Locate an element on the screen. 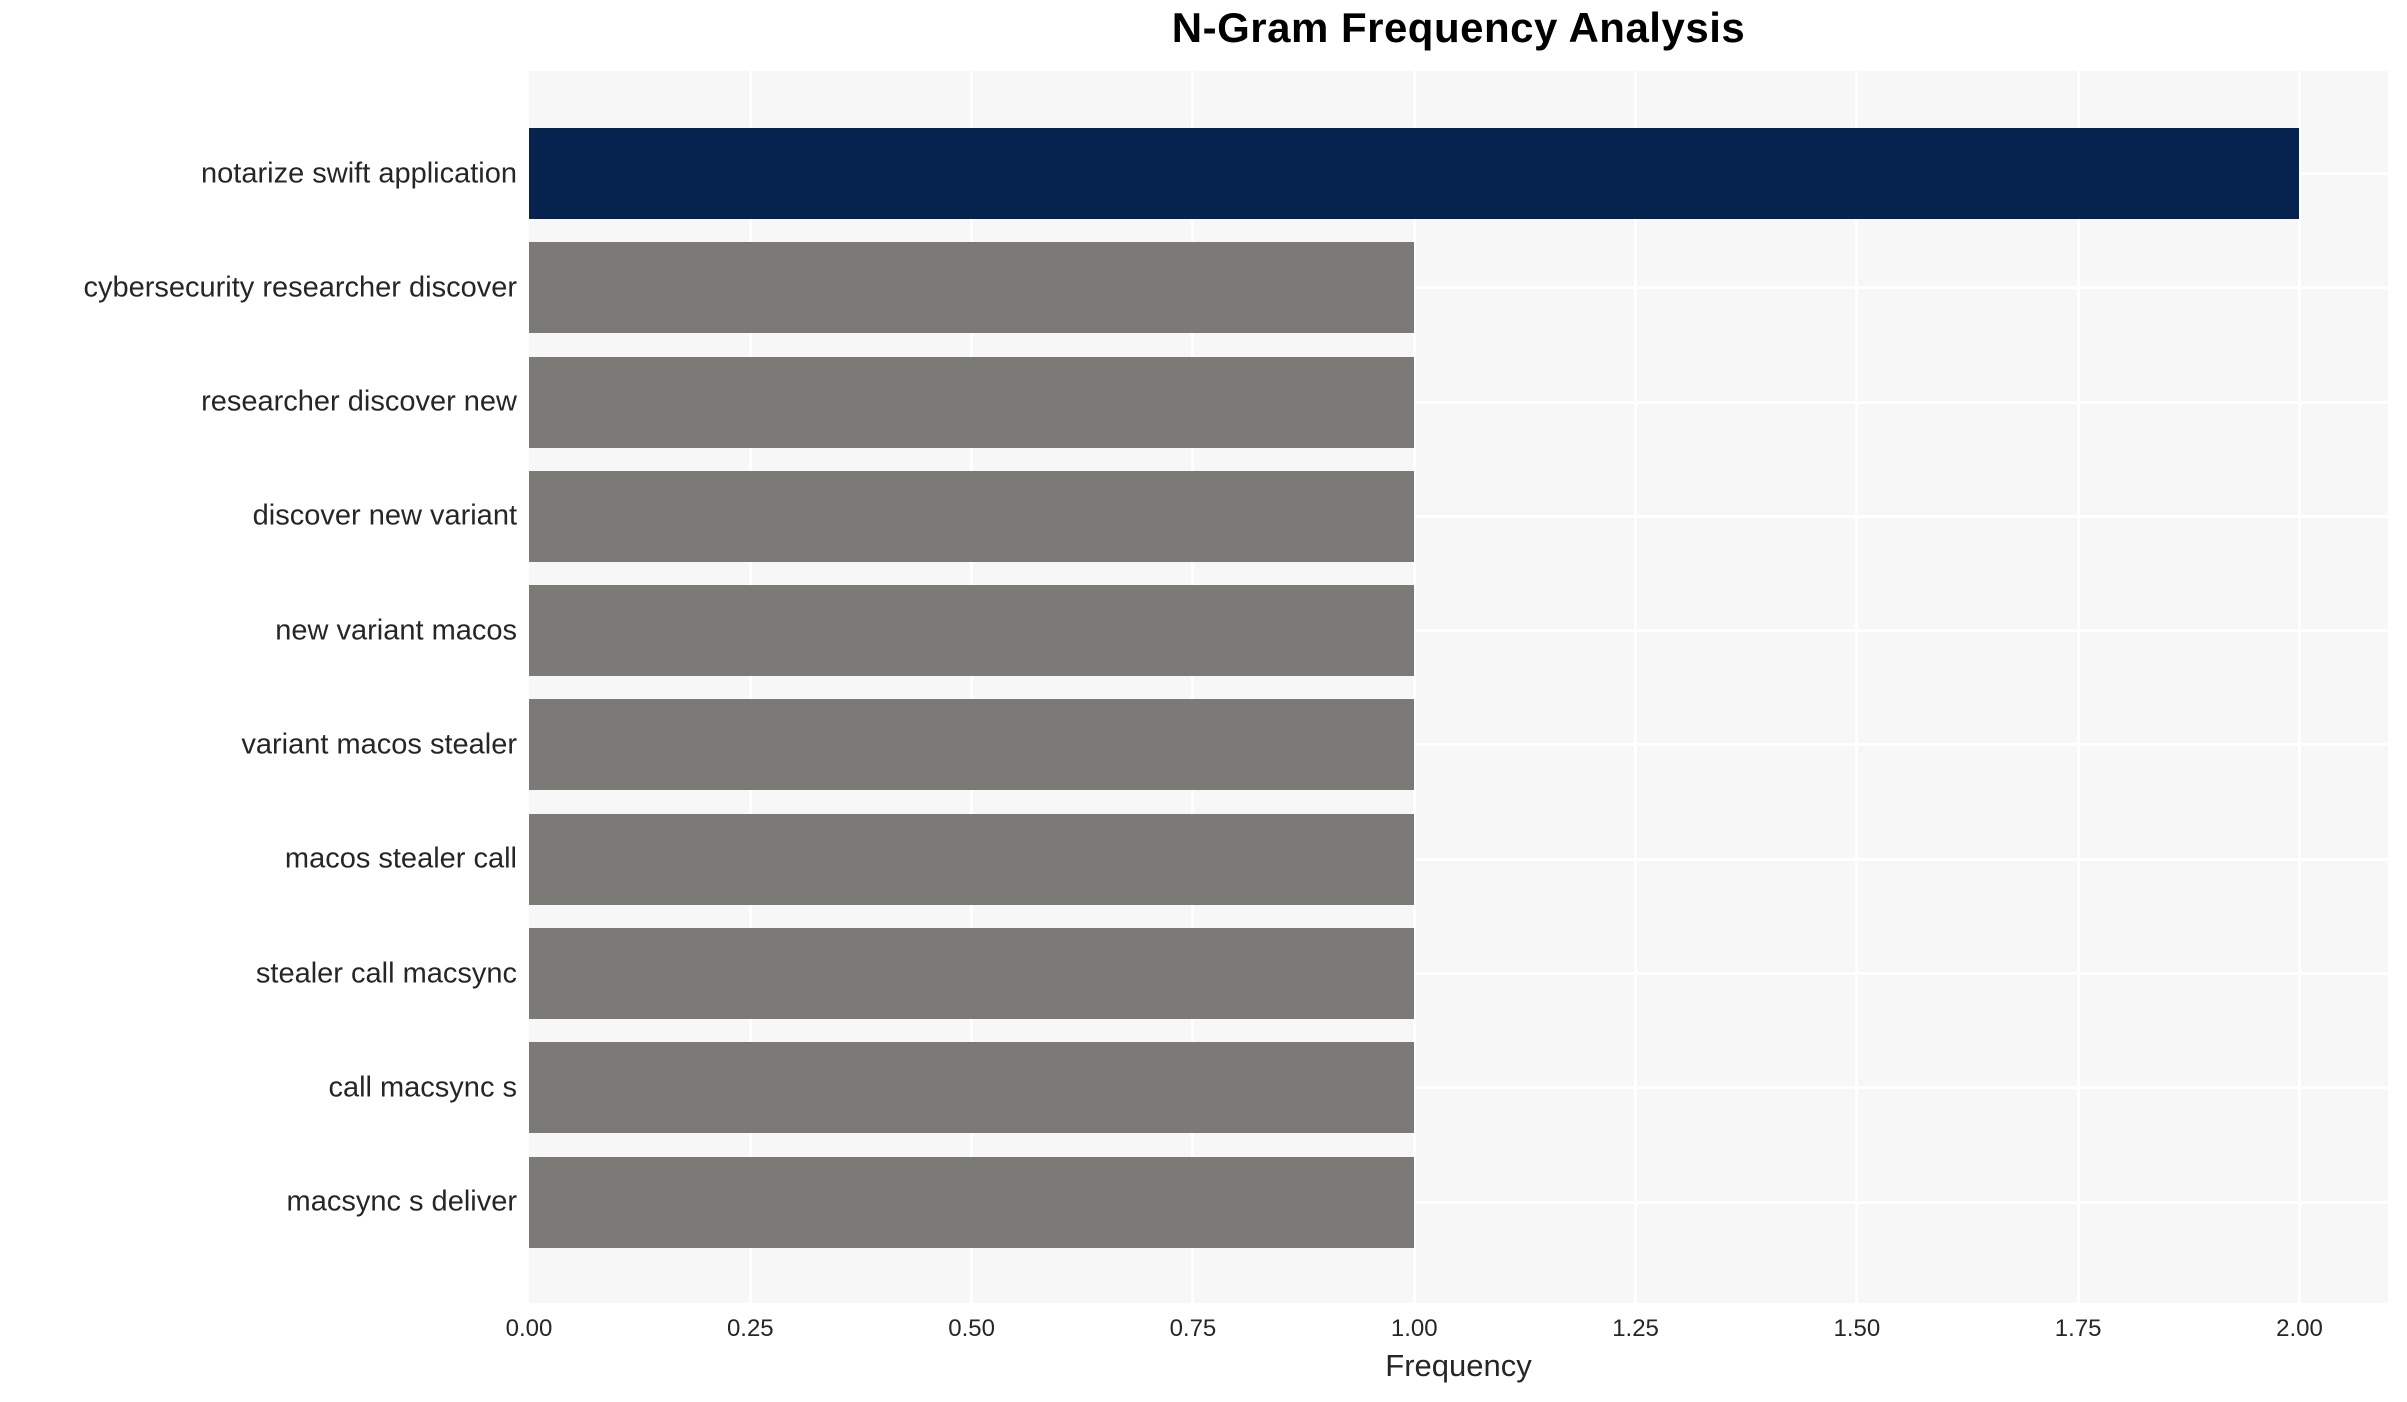  y-tick-label: notarize swift application is located at coordinates (359, 173).